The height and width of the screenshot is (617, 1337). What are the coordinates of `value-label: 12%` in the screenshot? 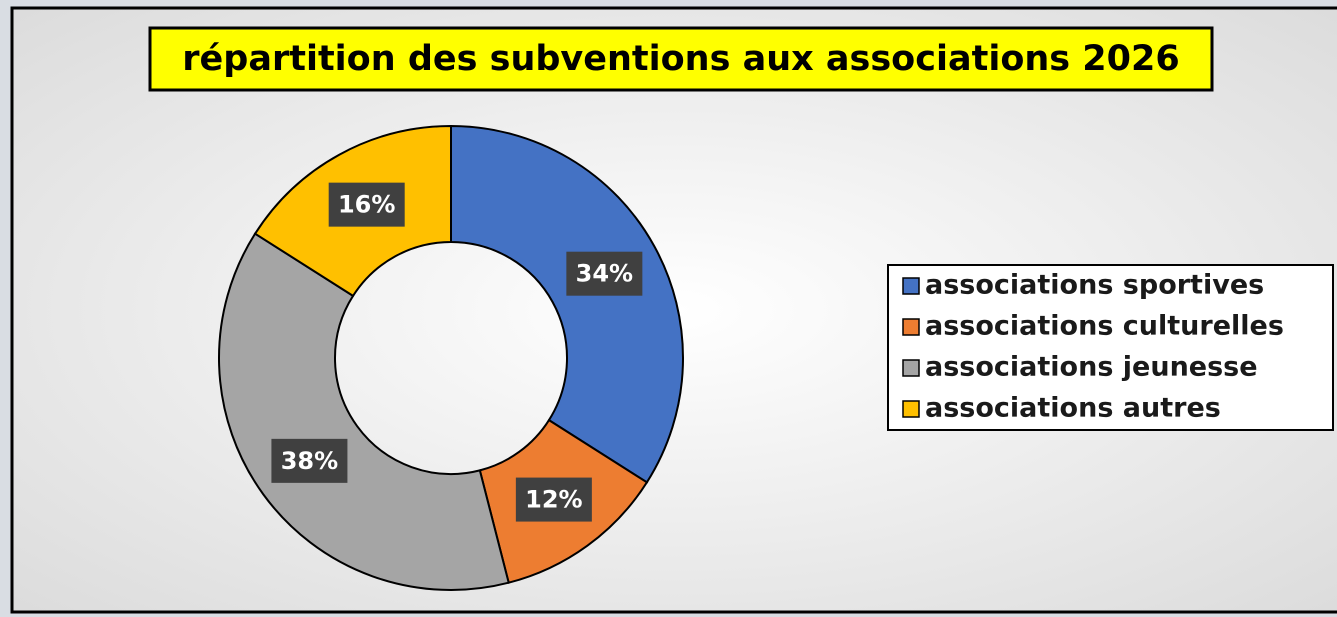 It's located at (553, 500).